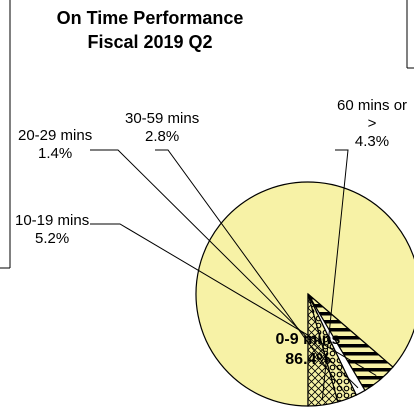 This screenshot has width=414, height=409. Describe the element at coordinates (162, 136) in the screenshot. I see `label-value: 2.8%` at that location.